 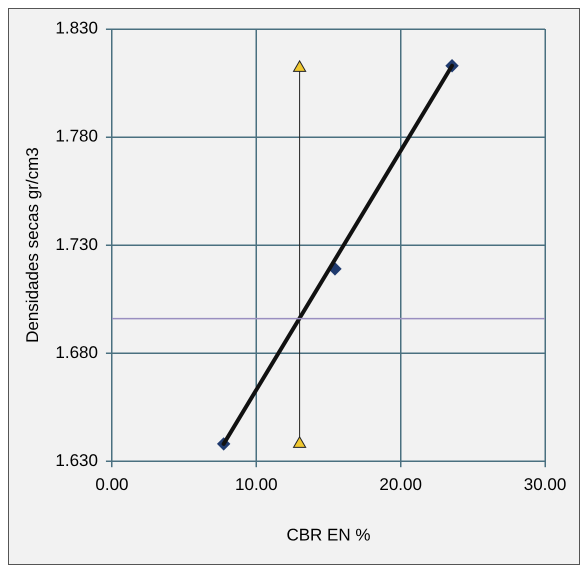 What do you see at coordinates (400, 484) in the screenshot?
I see `x-tick-label: 20.00` at bounding box center [400, 484].